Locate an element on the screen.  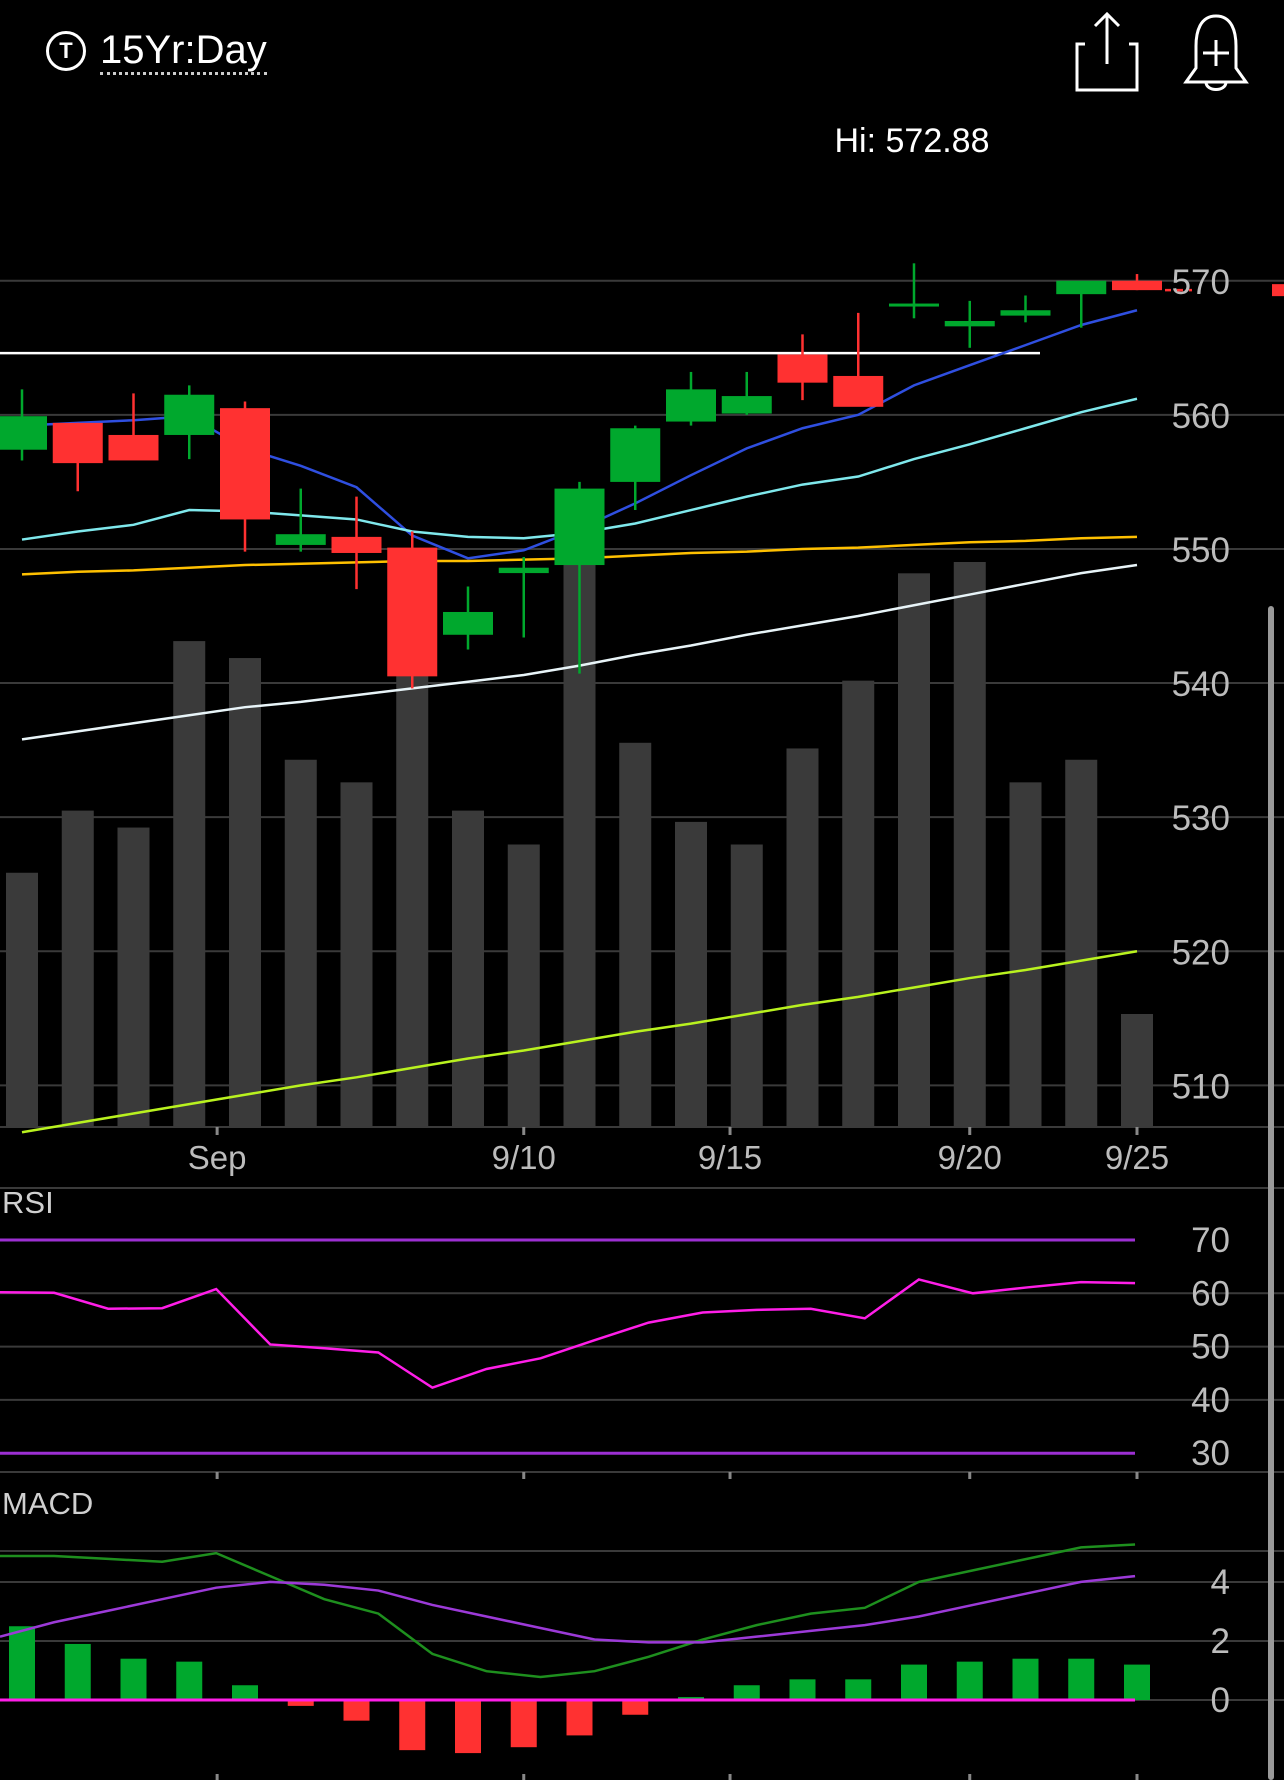
x-axis-tick-label: Sep is located at coordinates (217, 1157).